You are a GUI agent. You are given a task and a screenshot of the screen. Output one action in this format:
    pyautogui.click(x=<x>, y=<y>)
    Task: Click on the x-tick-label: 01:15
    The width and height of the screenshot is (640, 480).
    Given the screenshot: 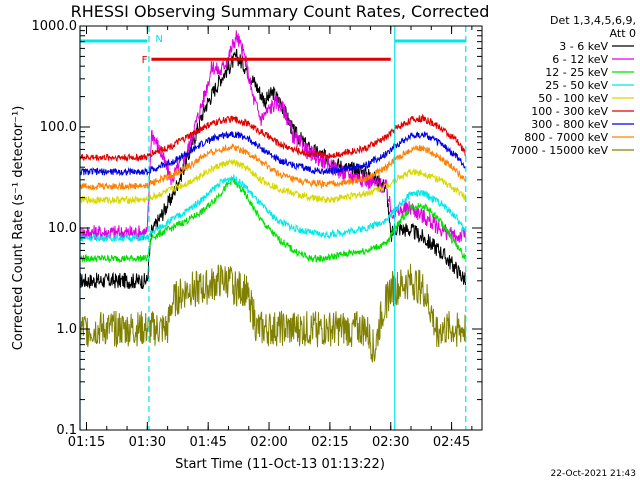 What is the action you would take?
    pyautogui.click(x=86, y=442)
    